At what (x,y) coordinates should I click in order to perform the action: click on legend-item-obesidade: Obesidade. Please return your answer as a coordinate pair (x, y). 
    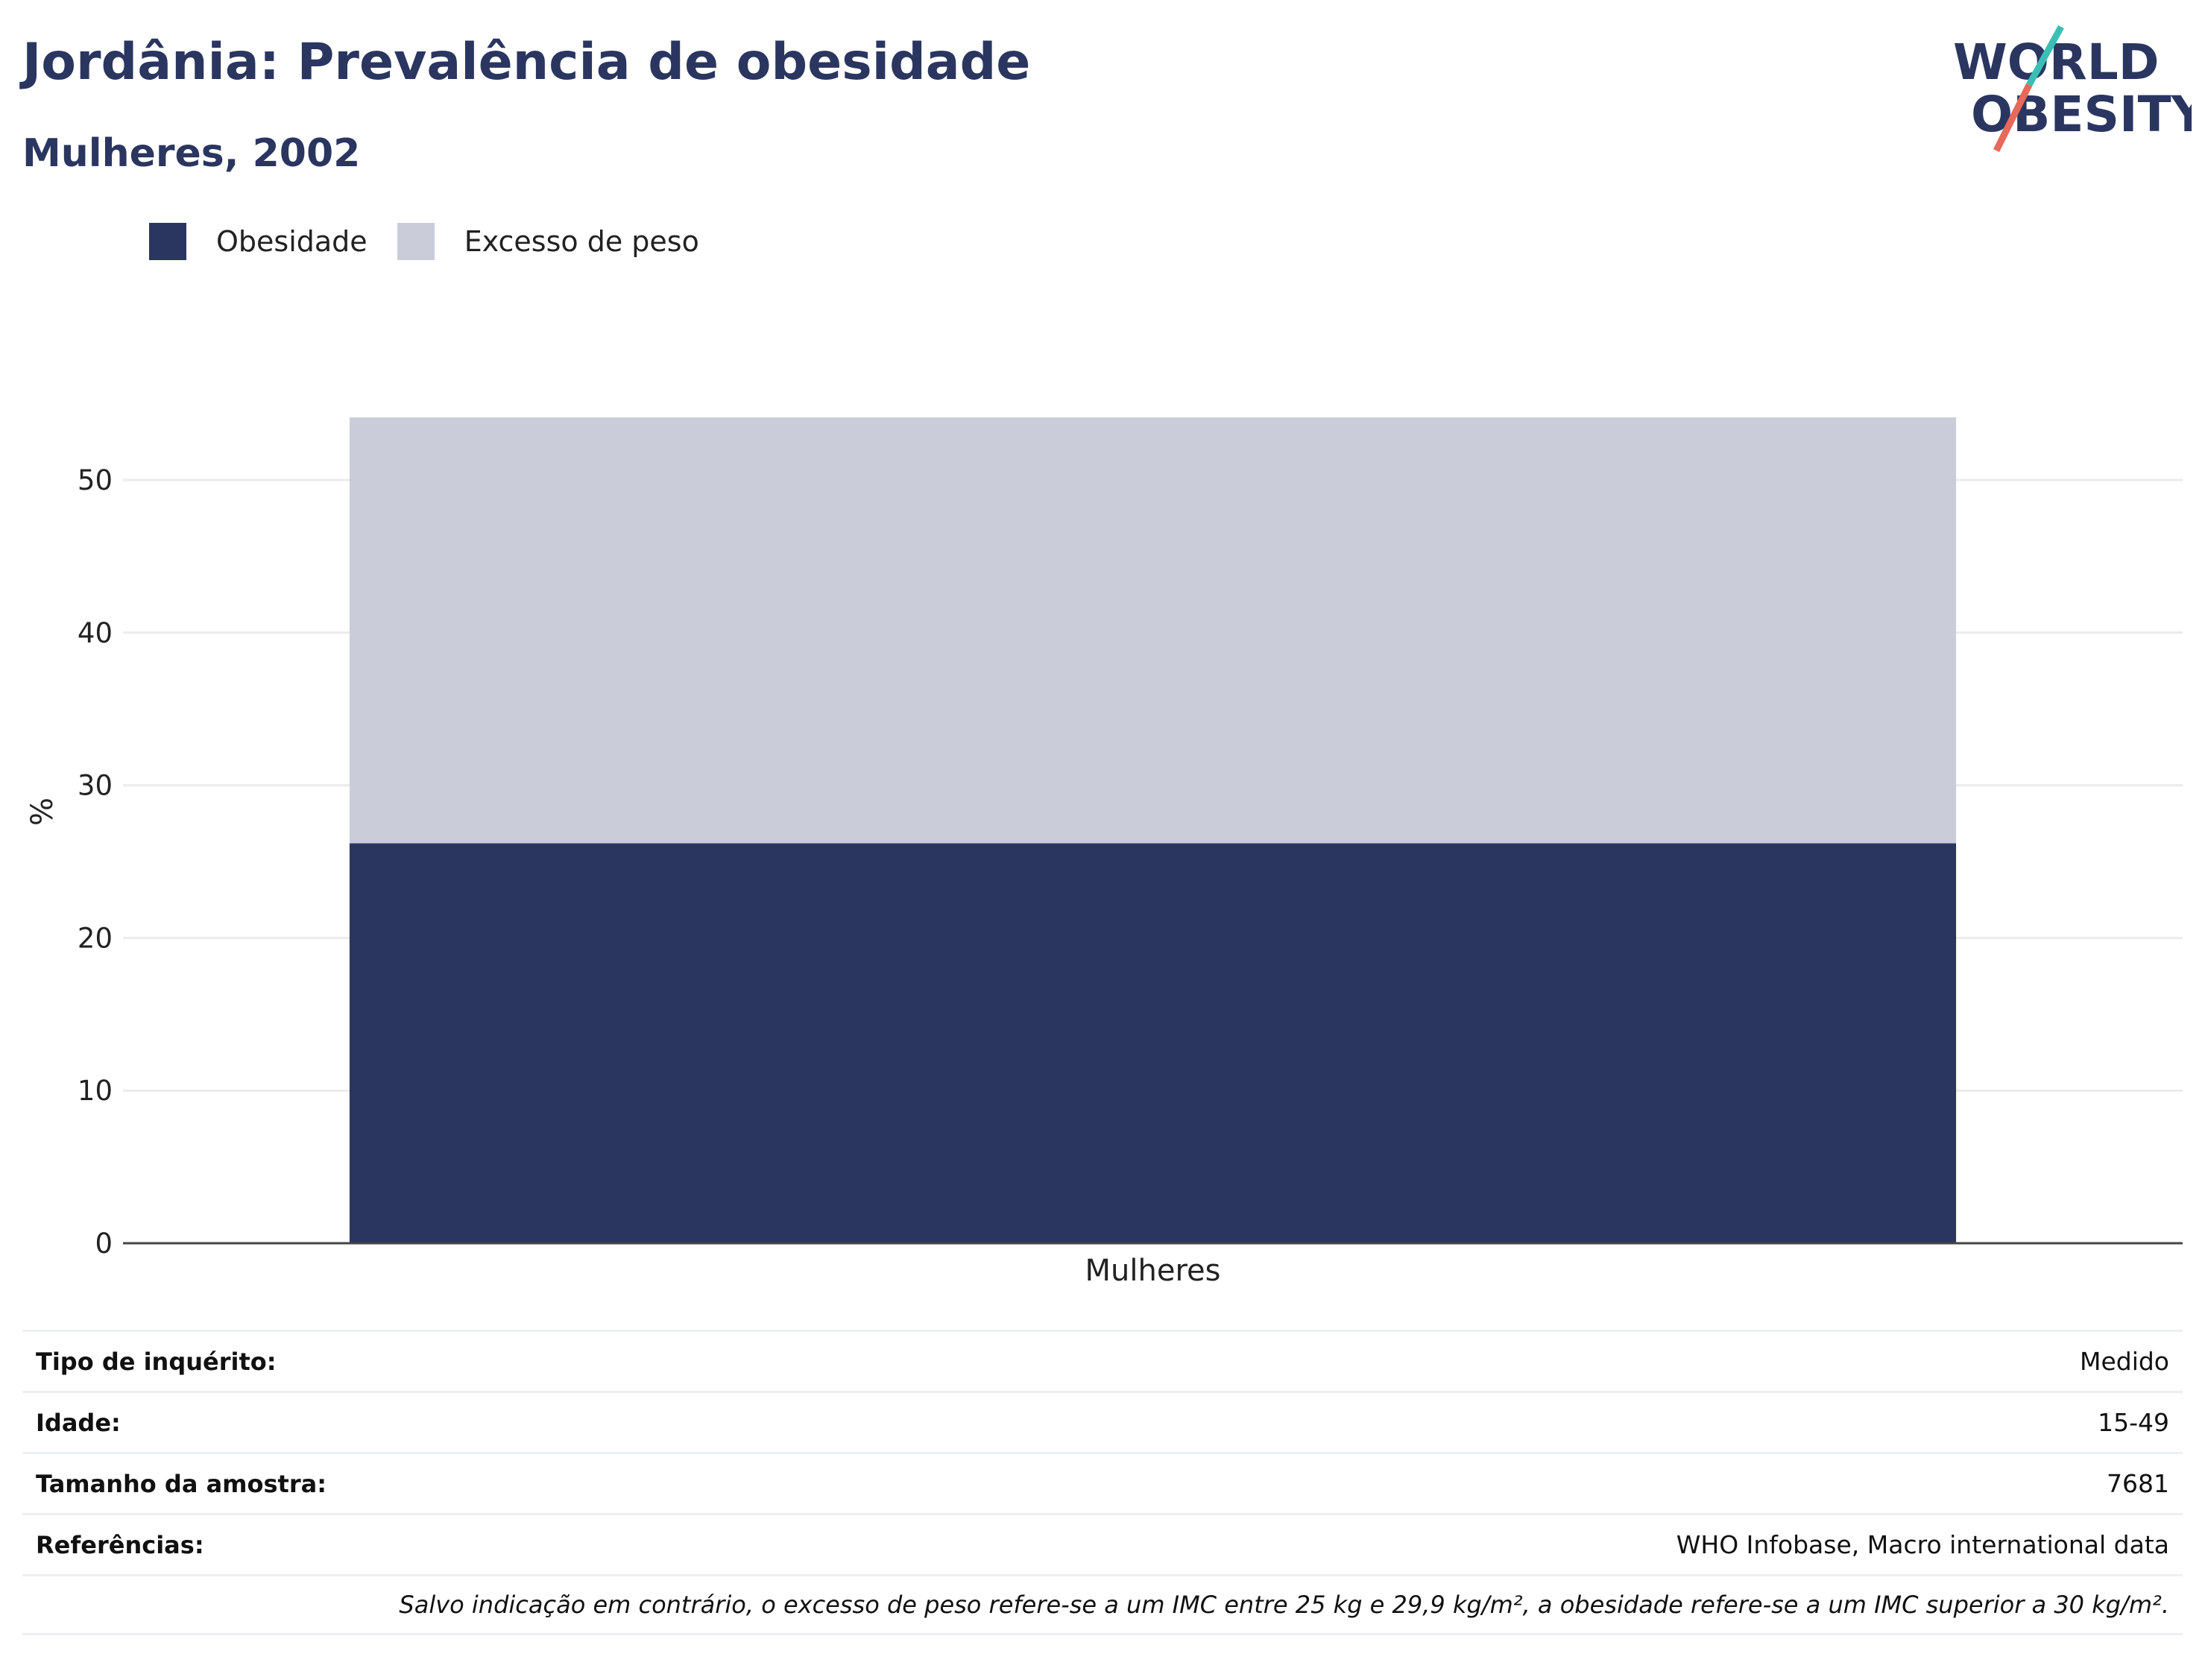
    Looking at the image, I should click on (258, 241).